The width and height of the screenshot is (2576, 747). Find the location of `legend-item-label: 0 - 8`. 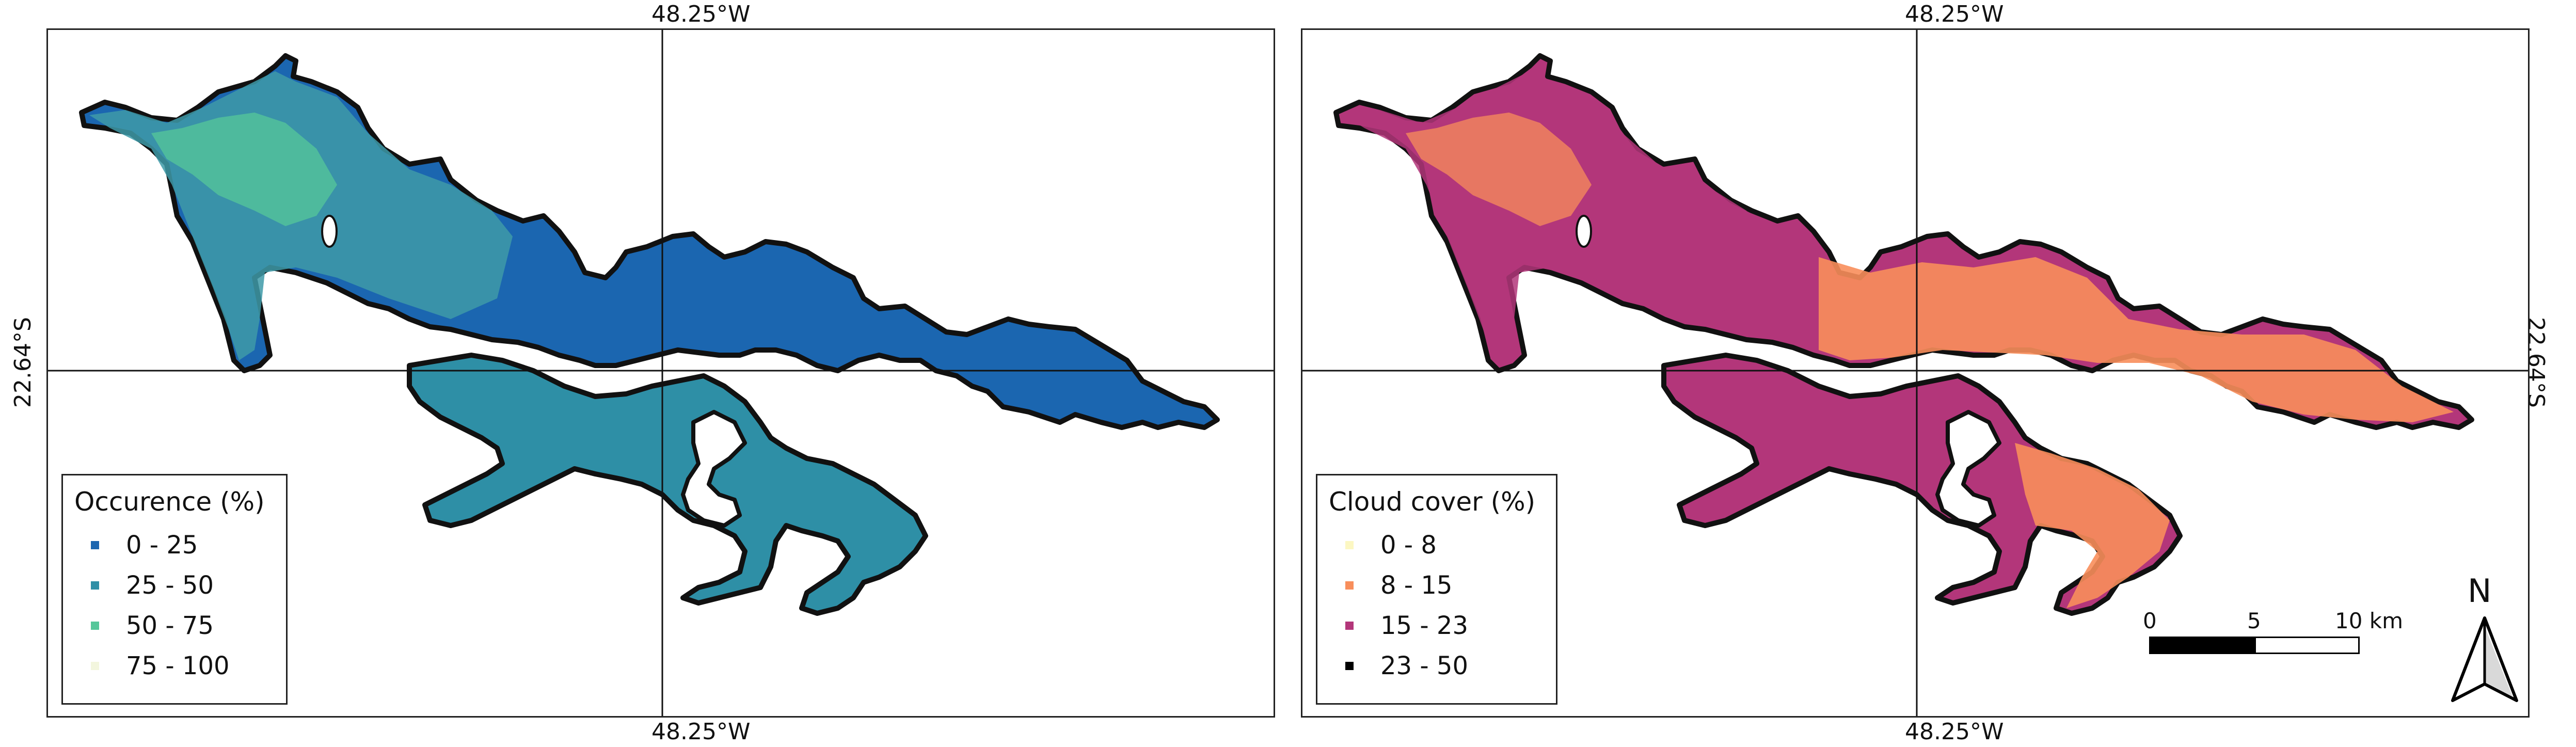

legend-item-label: 0 - 8 is located at coordinates (1408, 546).